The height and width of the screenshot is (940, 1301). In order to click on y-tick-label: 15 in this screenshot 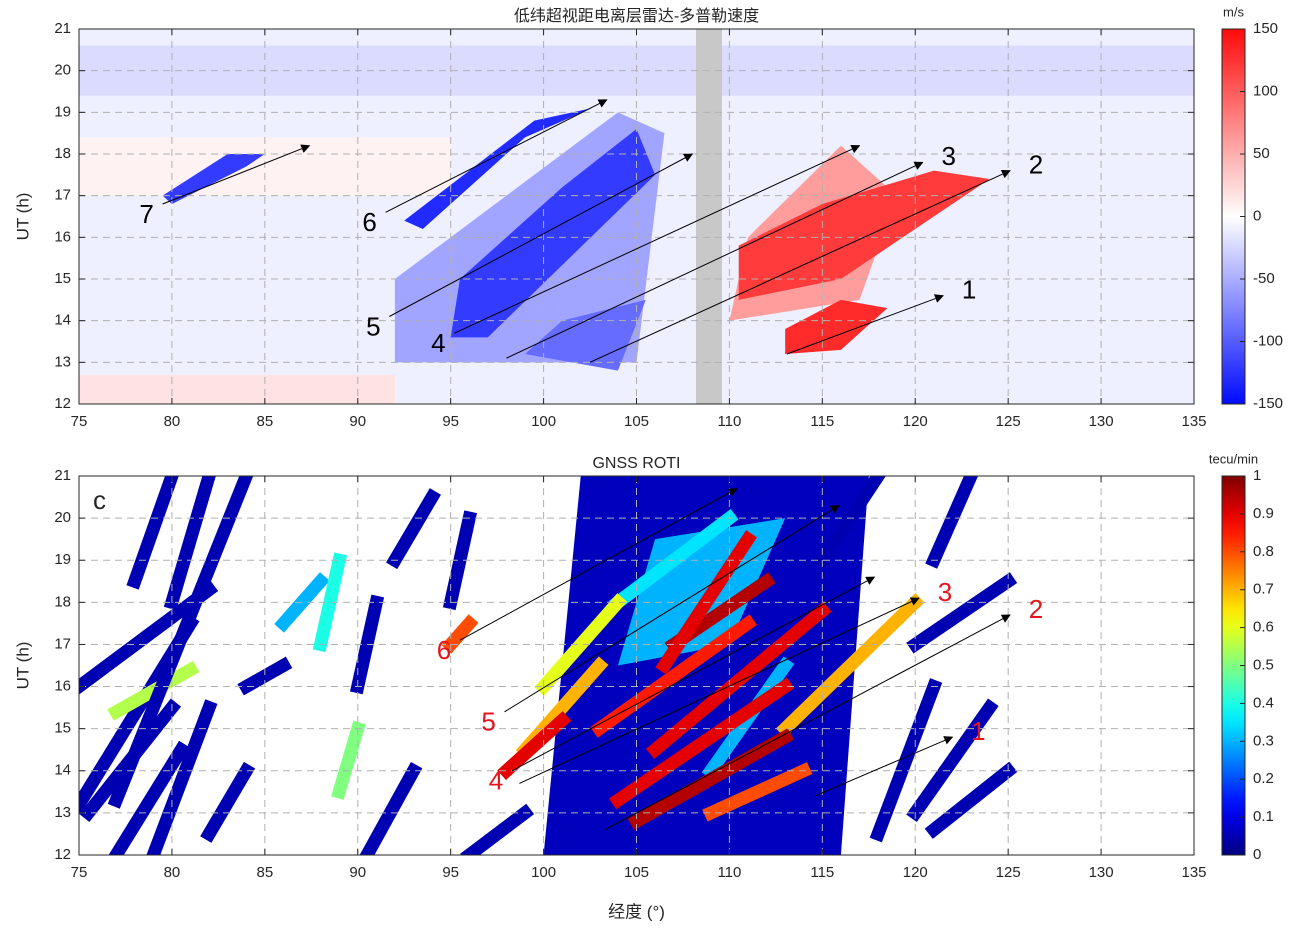, I will do `click(62, 278)`.